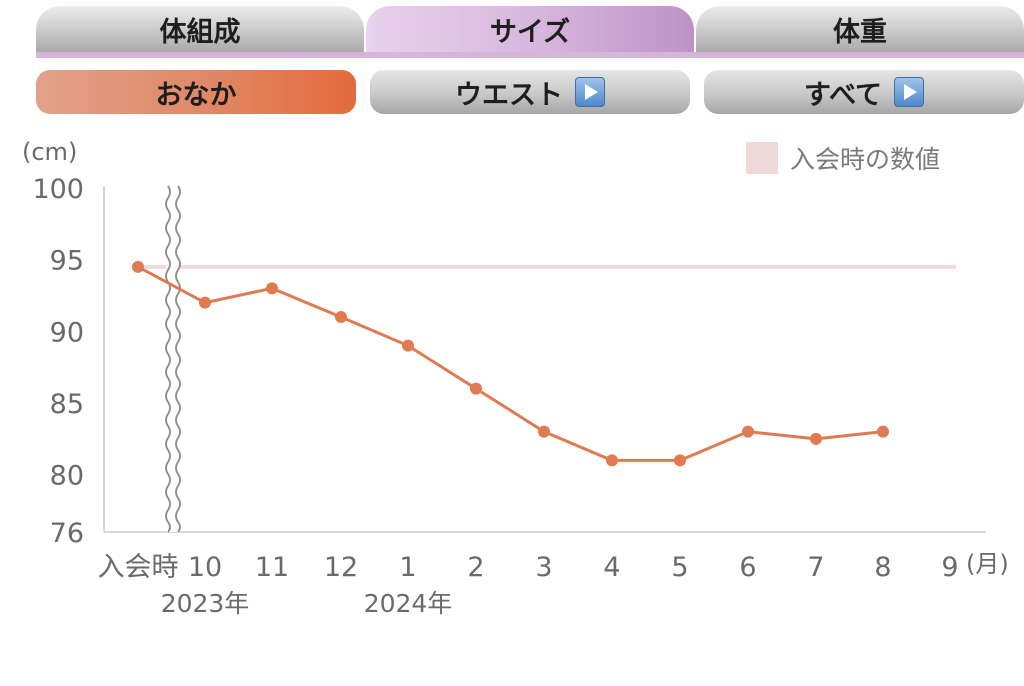 This screenshot has width=1024, height=686. I want to click on tab-underline, so click(530, 55).